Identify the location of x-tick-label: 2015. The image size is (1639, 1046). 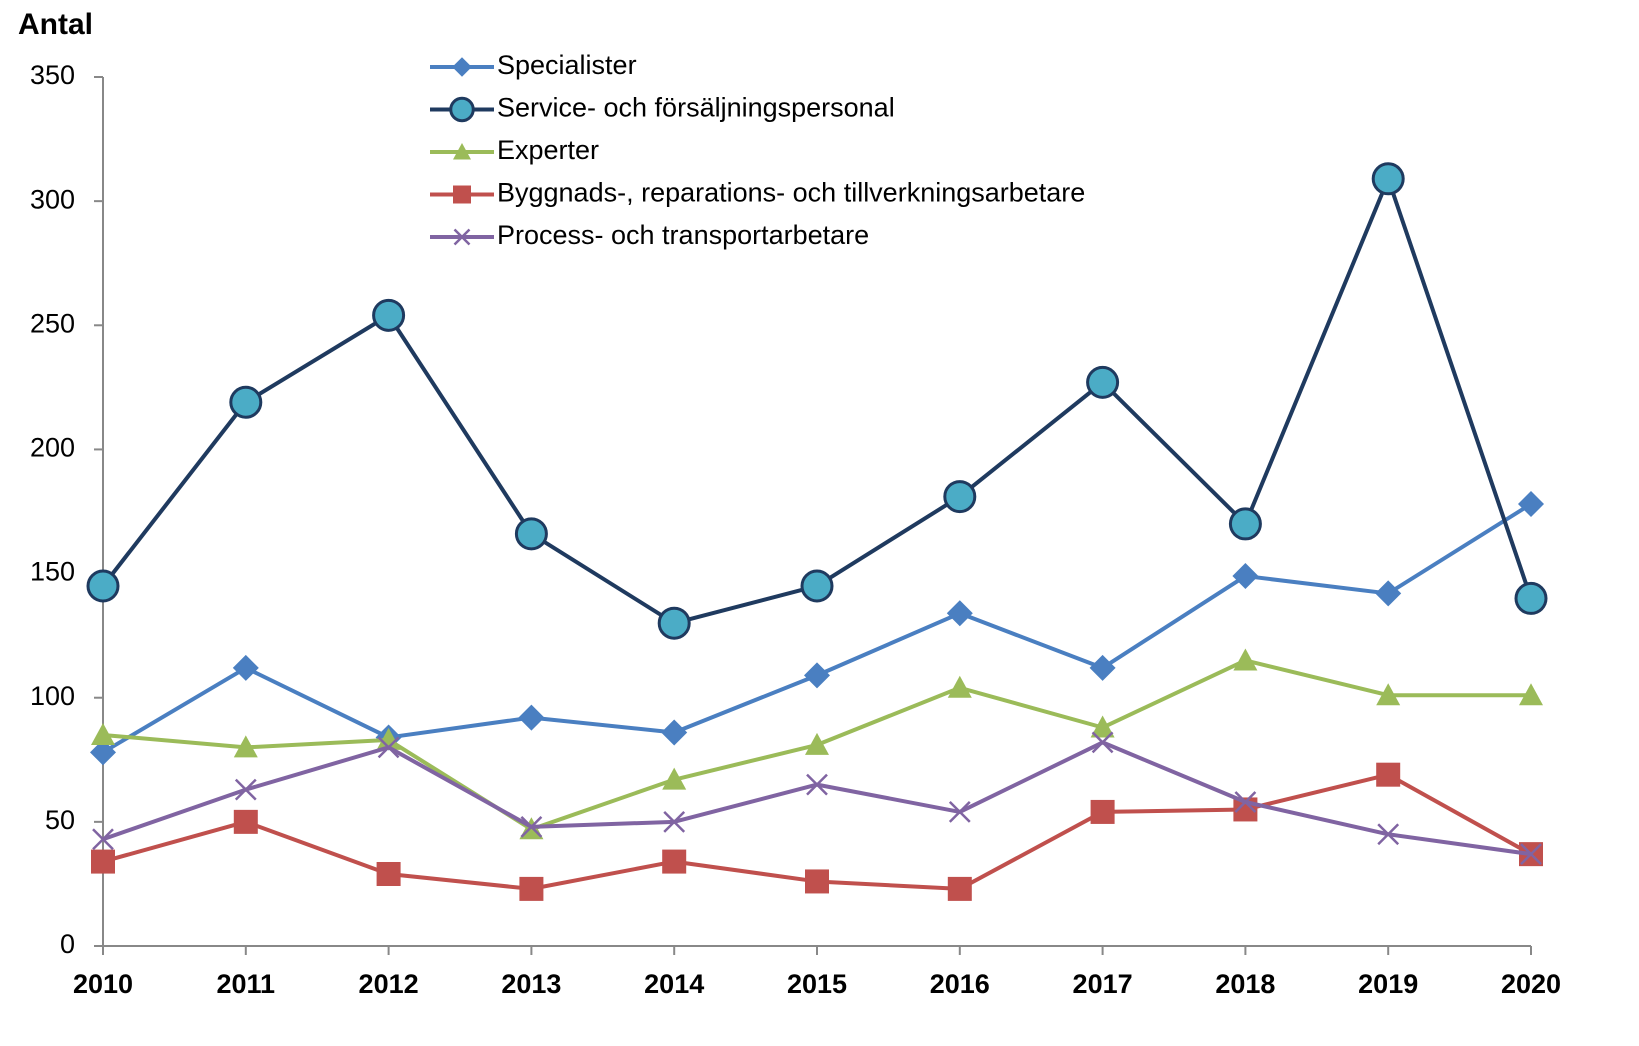
(817, 984).